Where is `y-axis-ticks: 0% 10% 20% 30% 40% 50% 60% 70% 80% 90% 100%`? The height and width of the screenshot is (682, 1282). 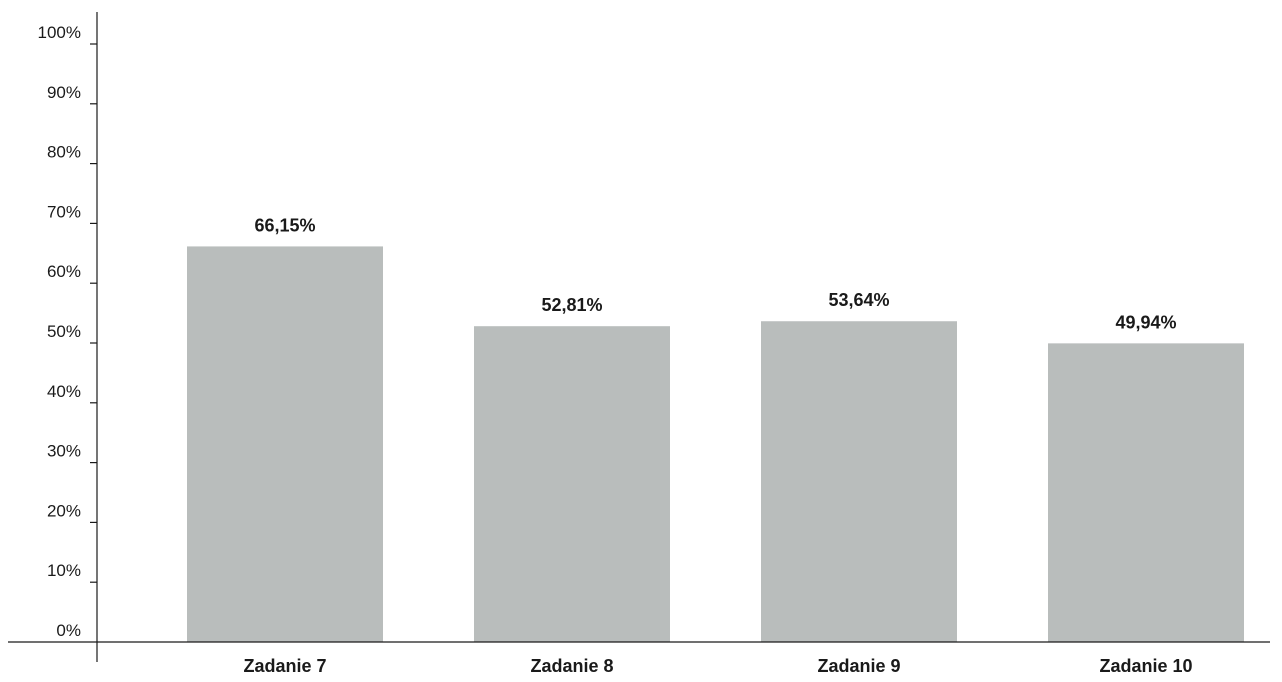 y-axis-ticks: 0% 10% 20% 30% 40% 50% 60% 70% 80% 90% 100% is located at coordinates (67, 331).